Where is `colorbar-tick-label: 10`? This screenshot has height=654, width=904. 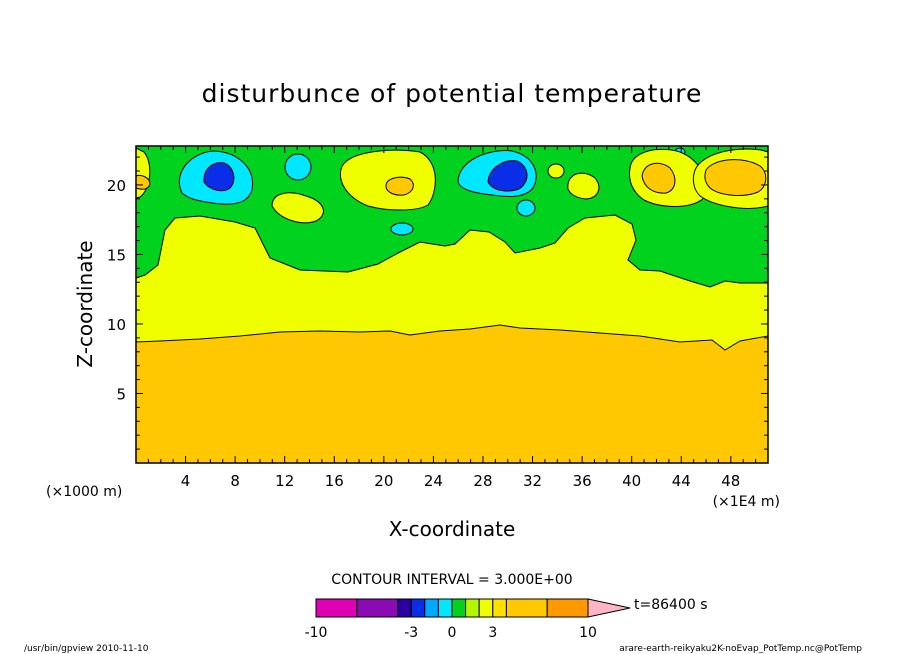 colorbar-tick-label: 10 is located at coordinates (588, 633).